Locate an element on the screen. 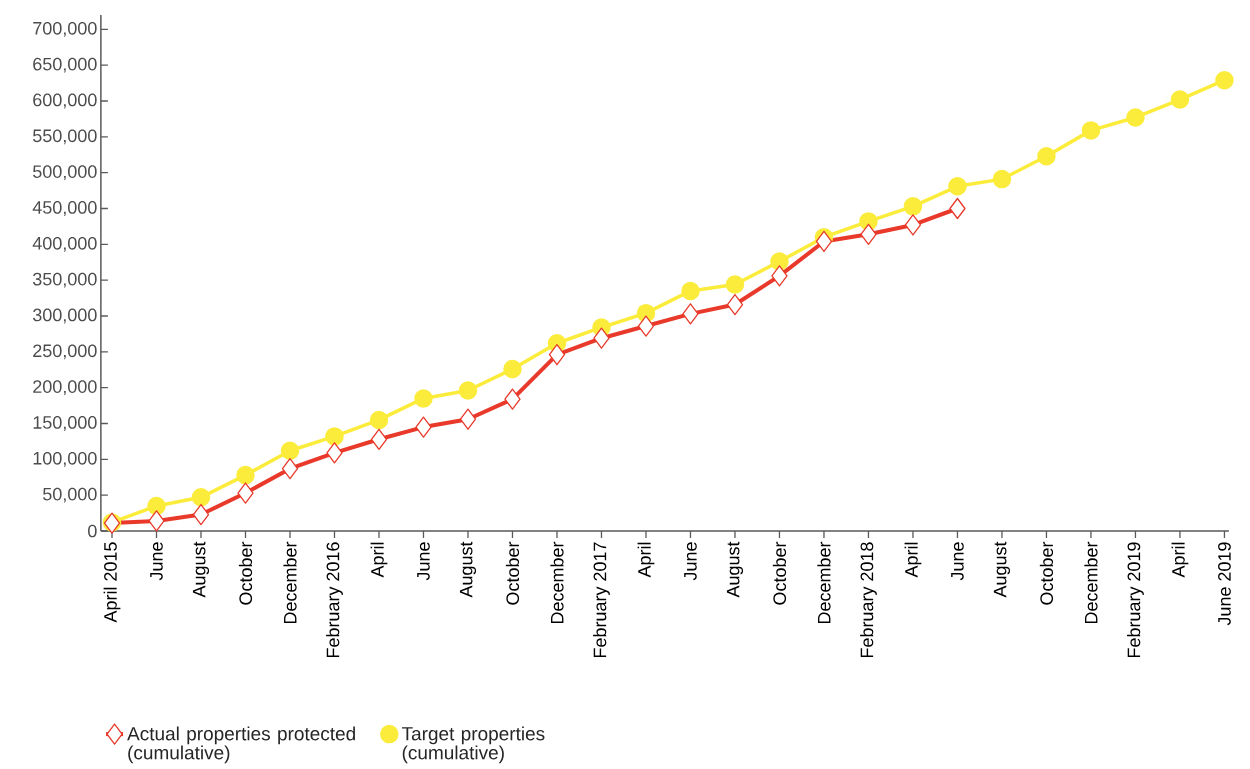 The width and height of the screenshot is (1250, 769). x-tick-label: February 2016 is located at coordinates (334, 600).